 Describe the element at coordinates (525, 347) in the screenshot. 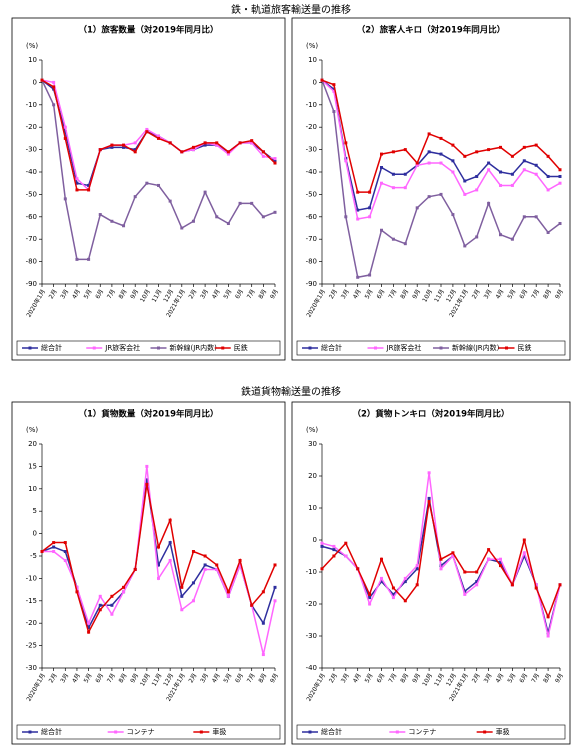

I see `legend-label: 民鉄` at that location.